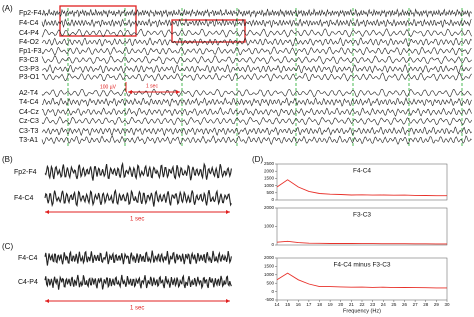  Describe the element at coordinates (29, 77) in the screenshot. I see `channel-label: P3-O1` at that location.